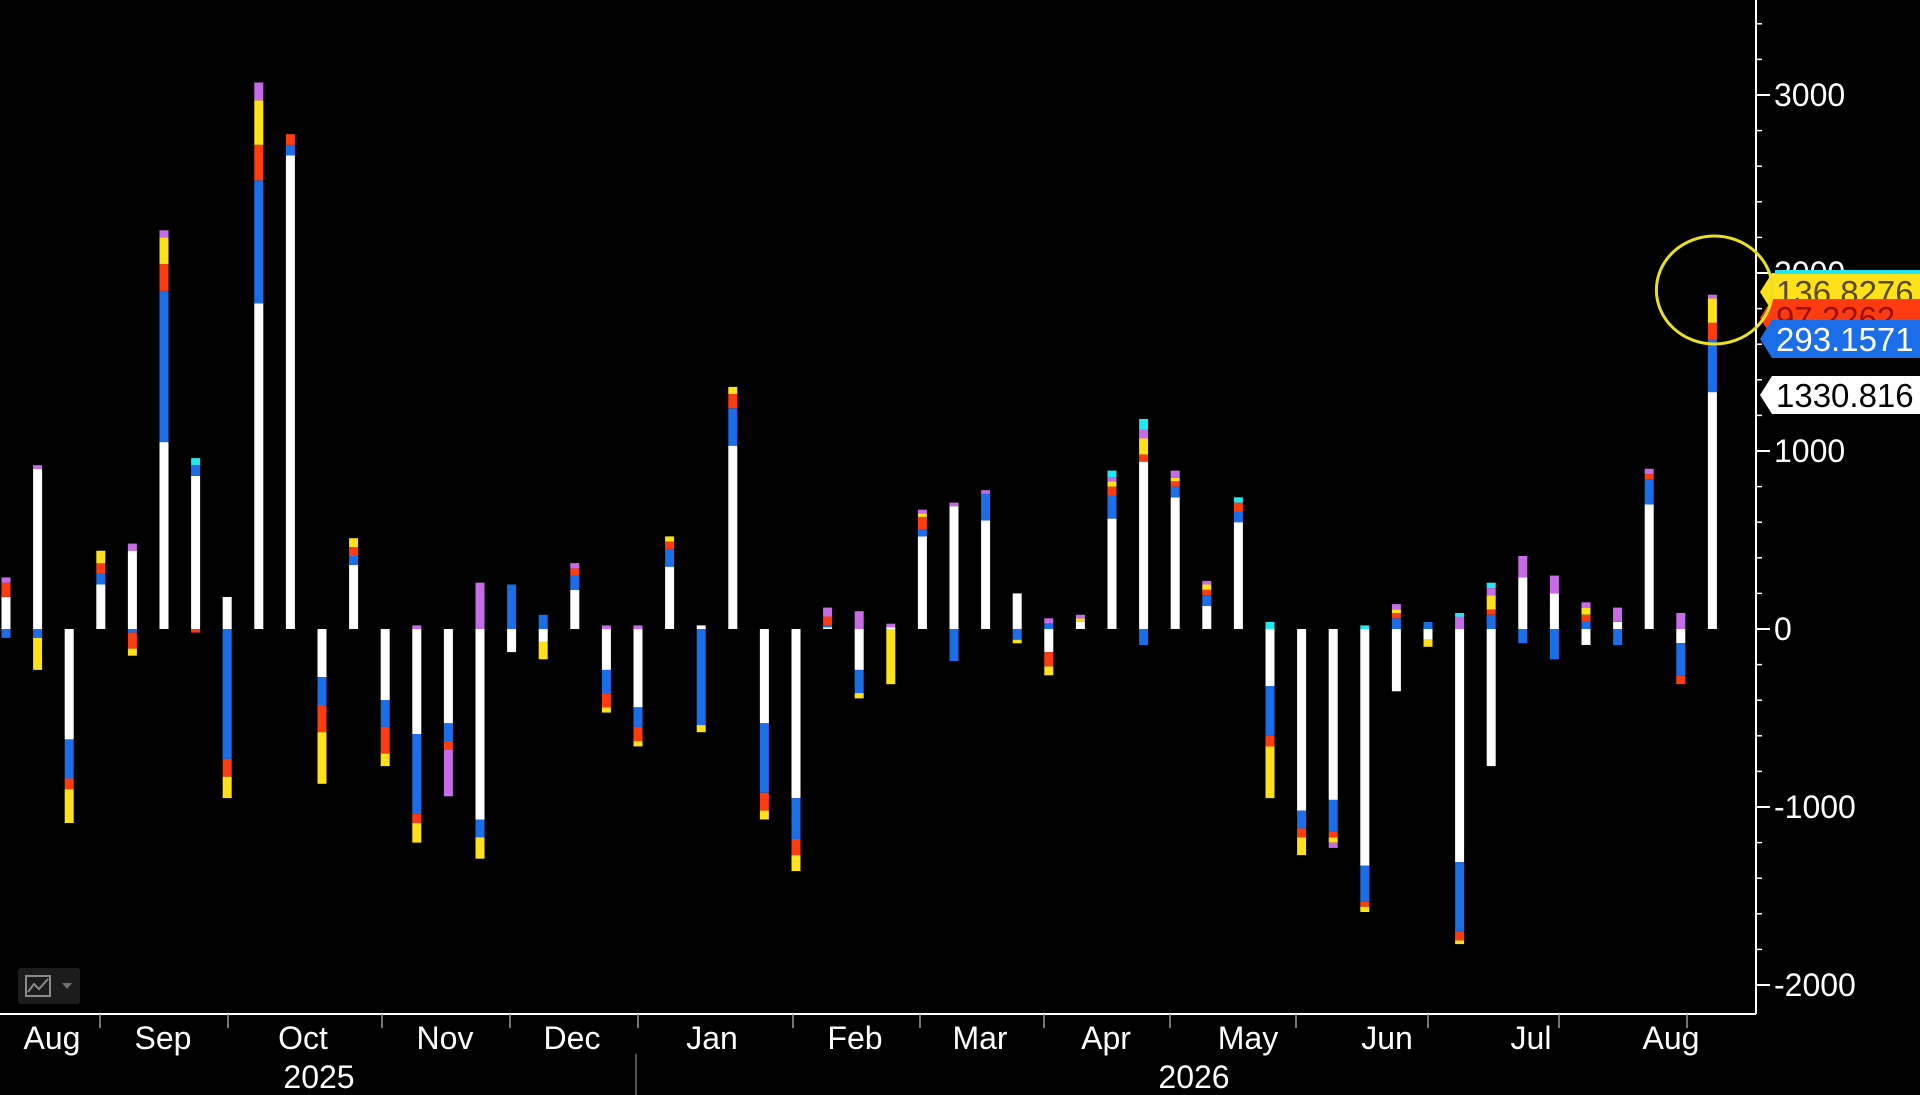 This screenshot has width=1920, height=1095. I want to click on x-month-label: Sep, so click(163, 1038).